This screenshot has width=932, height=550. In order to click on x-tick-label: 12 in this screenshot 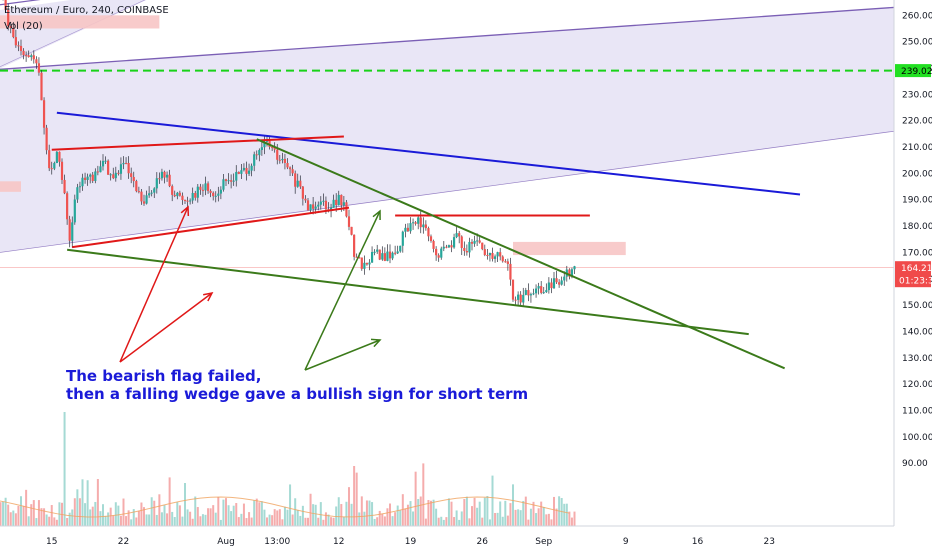, I will do `click(338, 542)`.